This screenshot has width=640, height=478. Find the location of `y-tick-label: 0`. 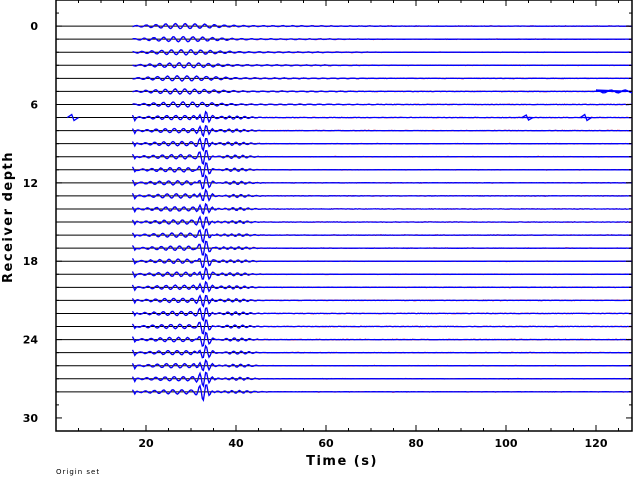

y-tick-label: 0 is located at coordinates (34, 26).